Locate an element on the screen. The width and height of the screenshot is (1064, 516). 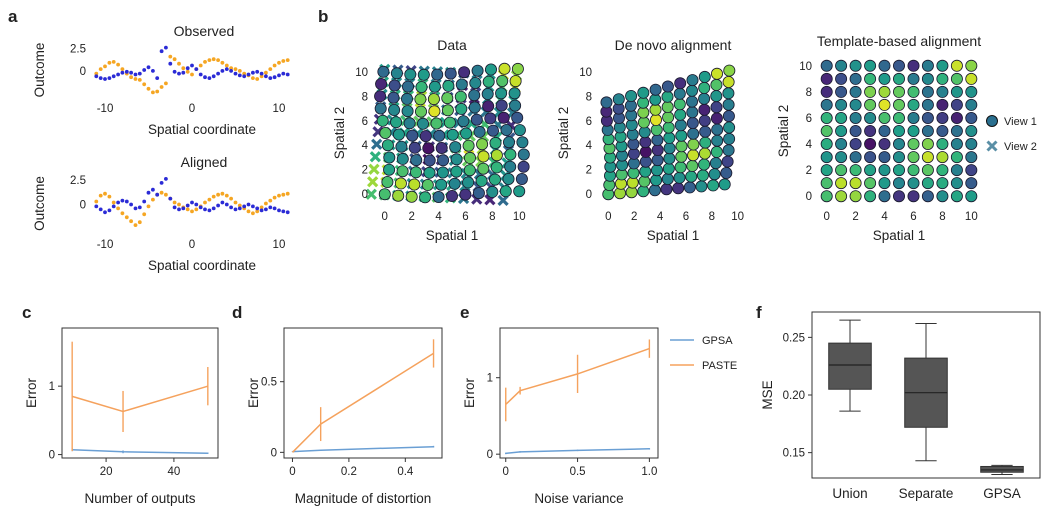
y-tick-label: 0 is located at coordinates (589, 195).